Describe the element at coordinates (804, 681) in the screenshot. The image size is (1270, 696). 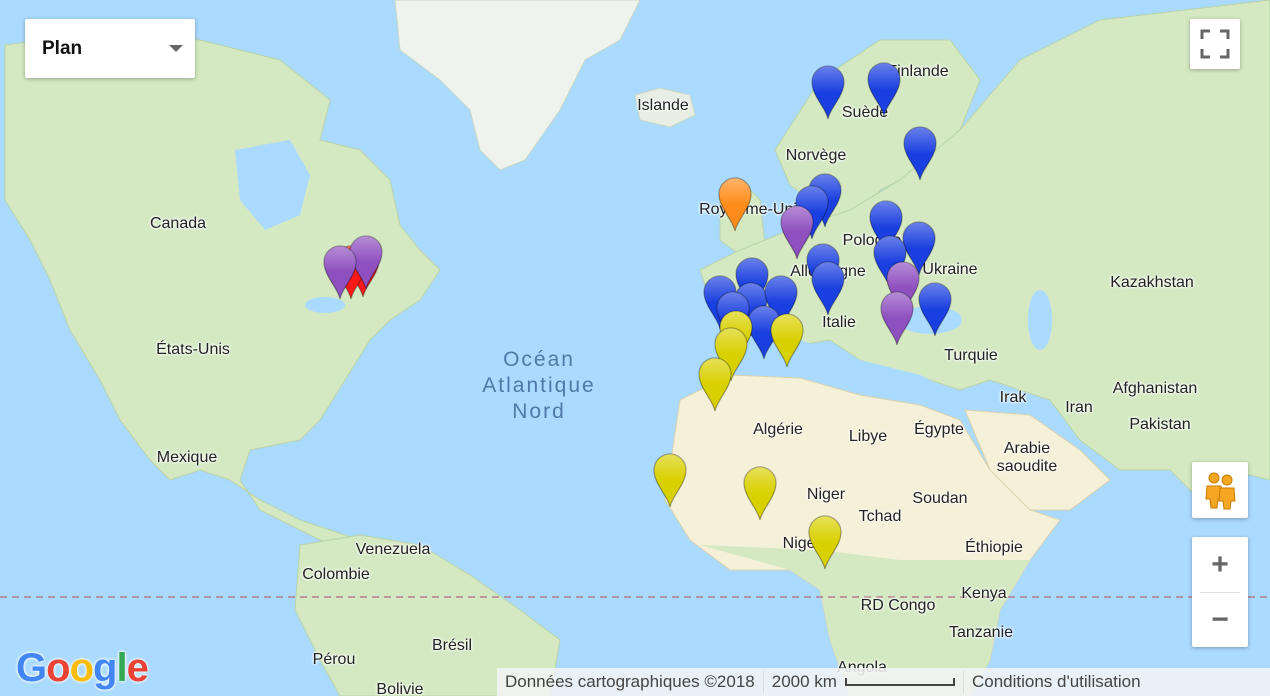
I see `scale-label: 2000 km` at that location.